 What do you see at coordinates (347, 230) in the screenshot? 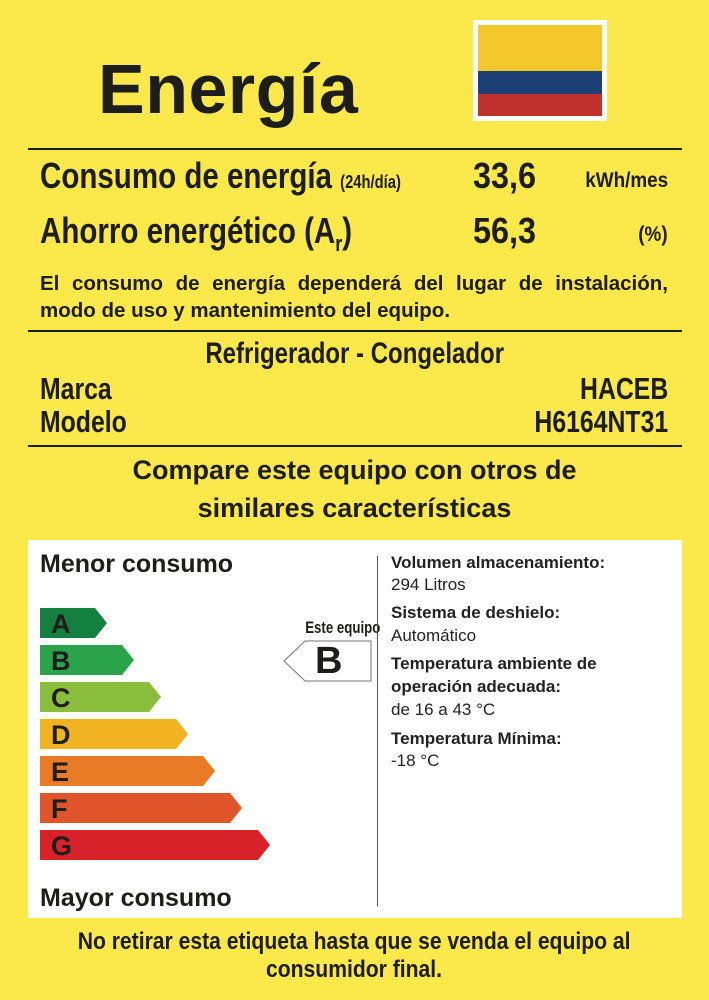
I see `savings-close: )` at bounding box center [347, 230].